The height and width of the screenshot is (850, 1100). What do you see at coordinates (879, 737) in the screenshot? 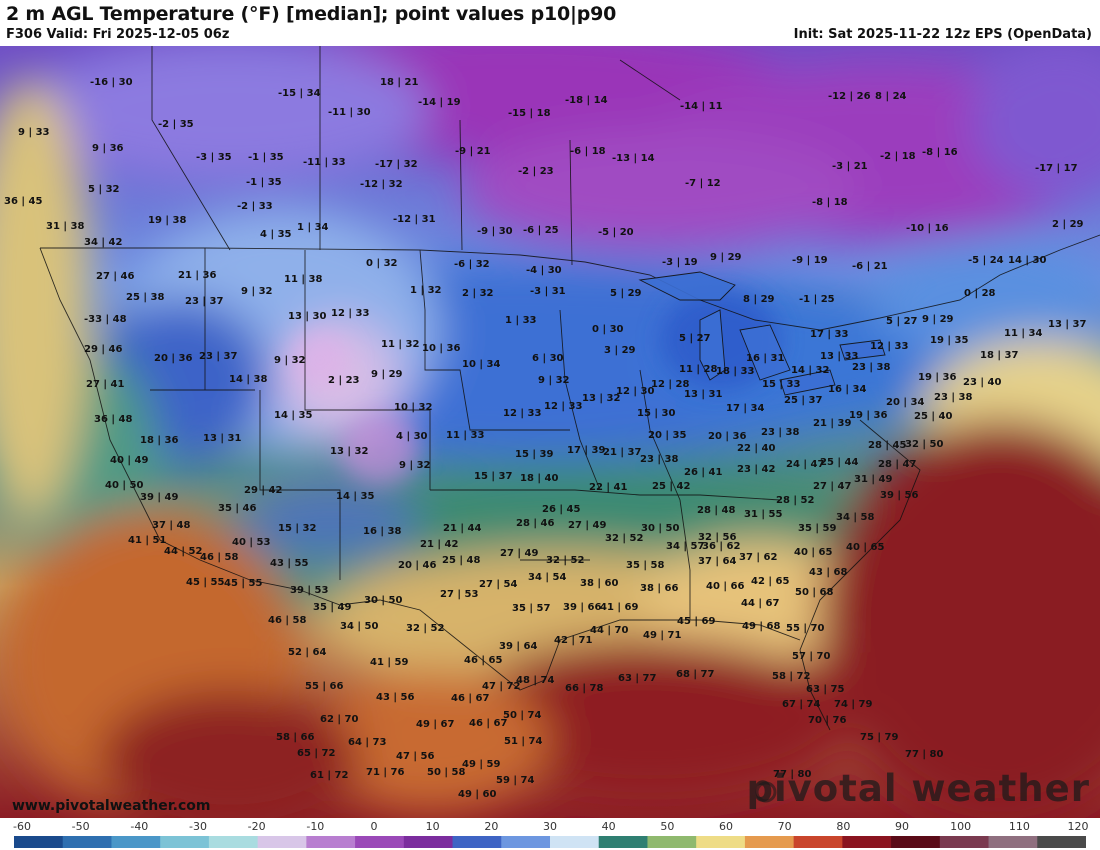
I see `point-value-label: 75 | 79` at bounding box center [879, 737].